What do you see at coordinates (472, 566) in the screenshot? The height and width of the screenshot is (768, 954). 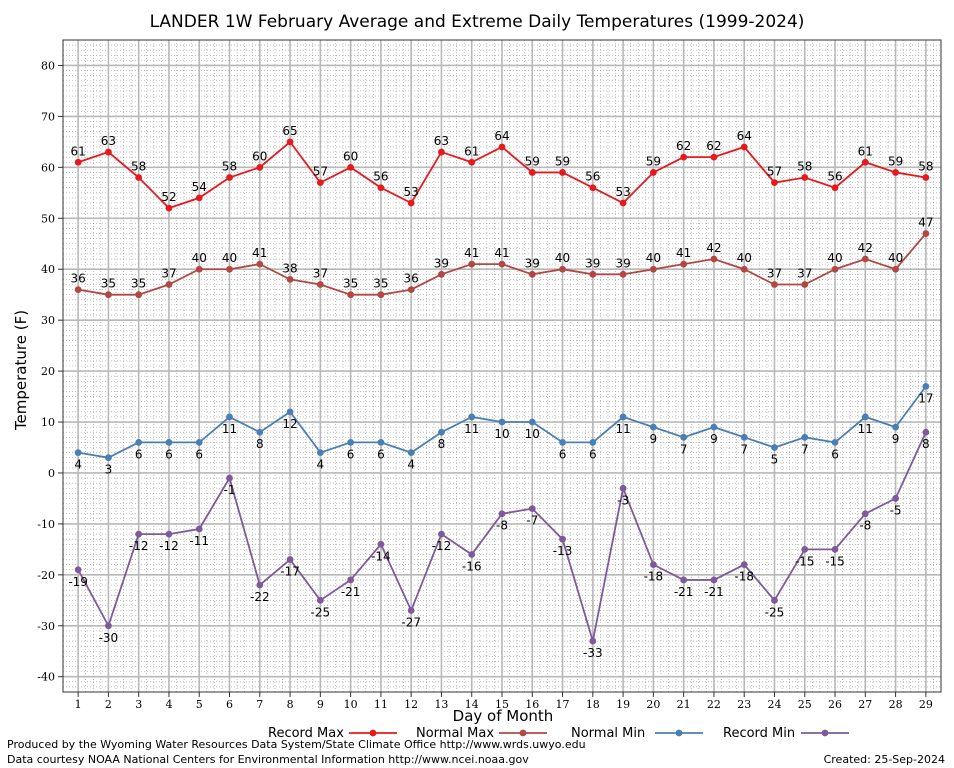 I see `record-min-data-label: -16` at bounding box center [472, 566].